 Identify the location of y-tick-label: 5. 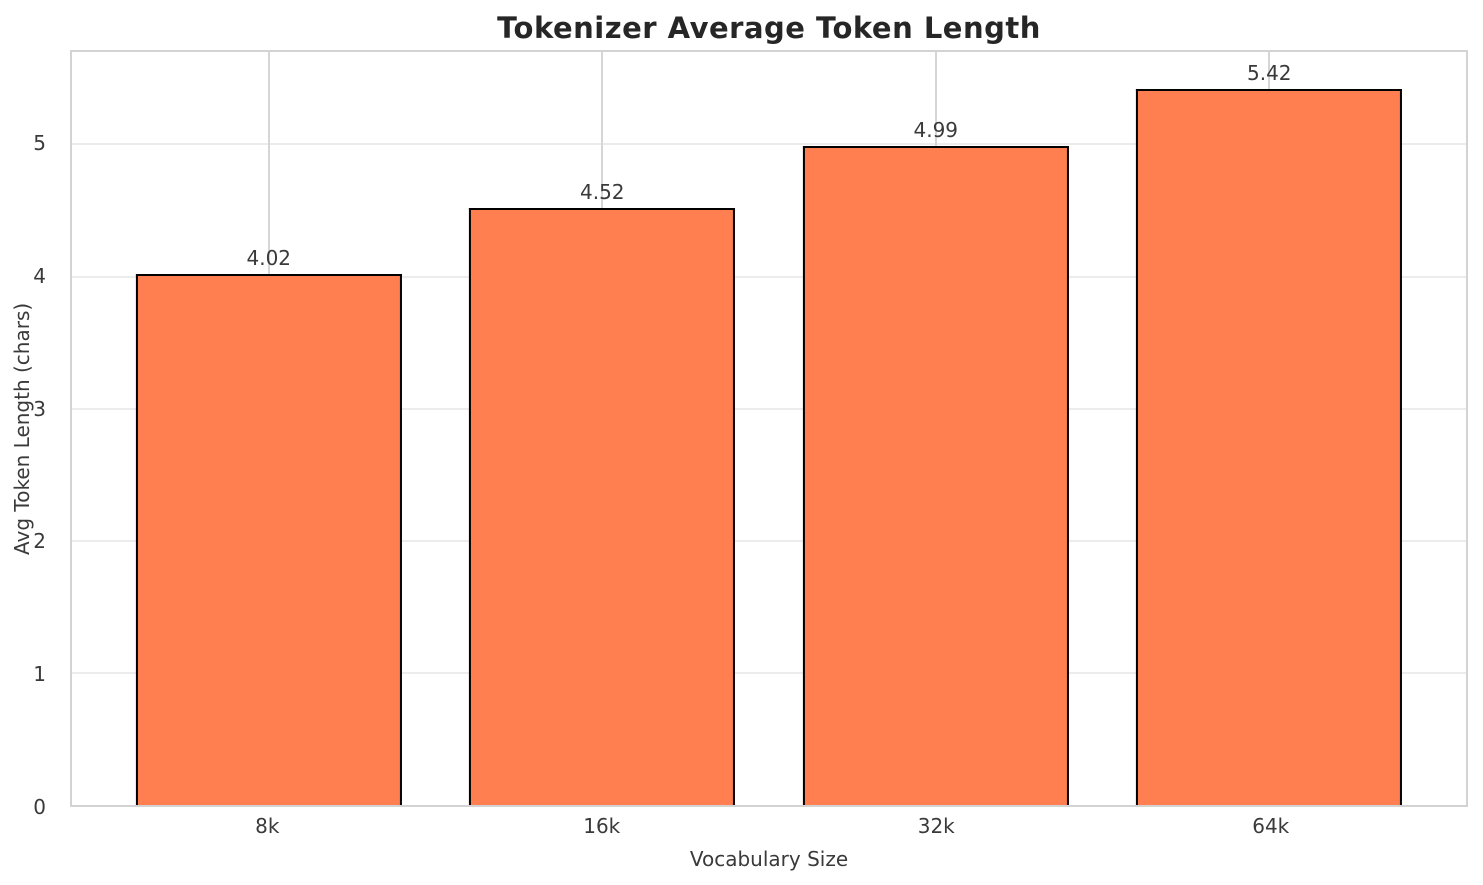
(39, 142).